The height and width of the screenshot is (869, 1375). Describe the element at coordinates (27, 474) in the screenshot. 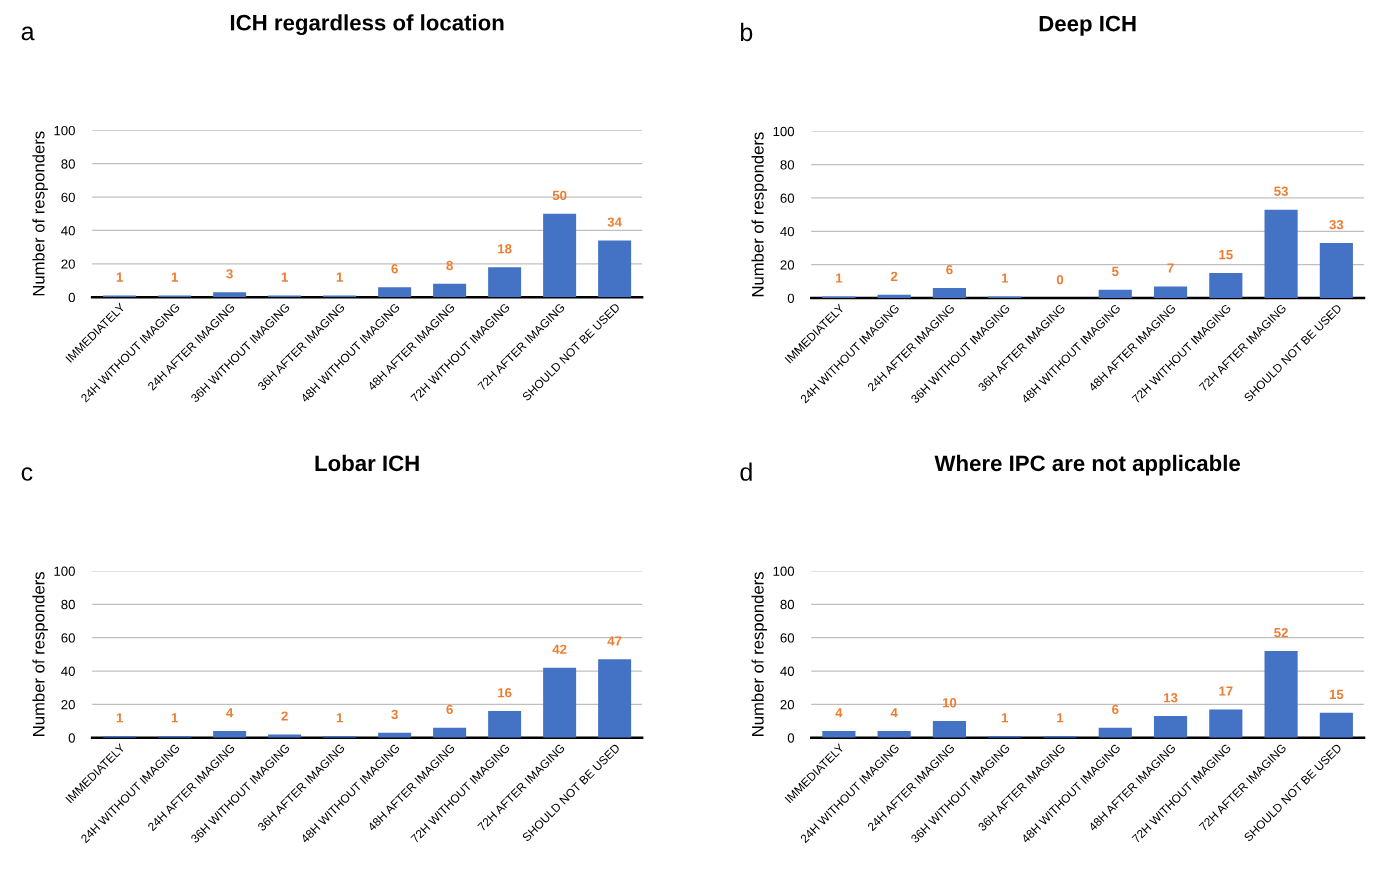

I see `text: c` at that location.